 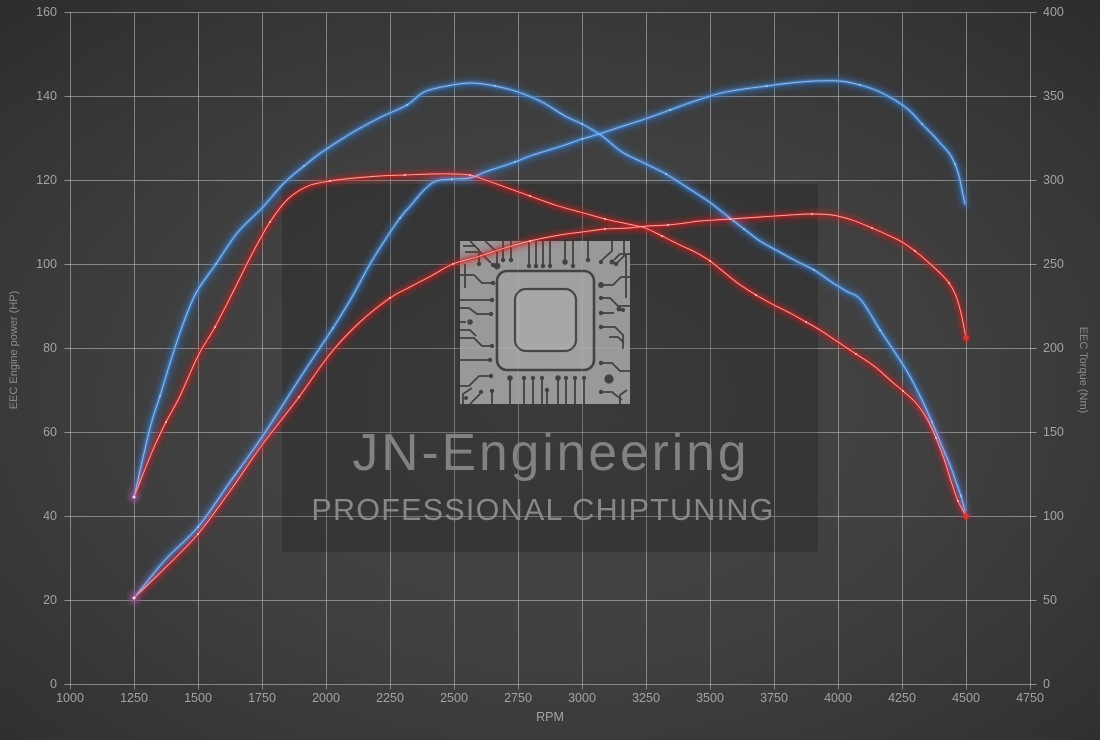 I want to click on svg-text: 2500, so click(x=454, y=698).